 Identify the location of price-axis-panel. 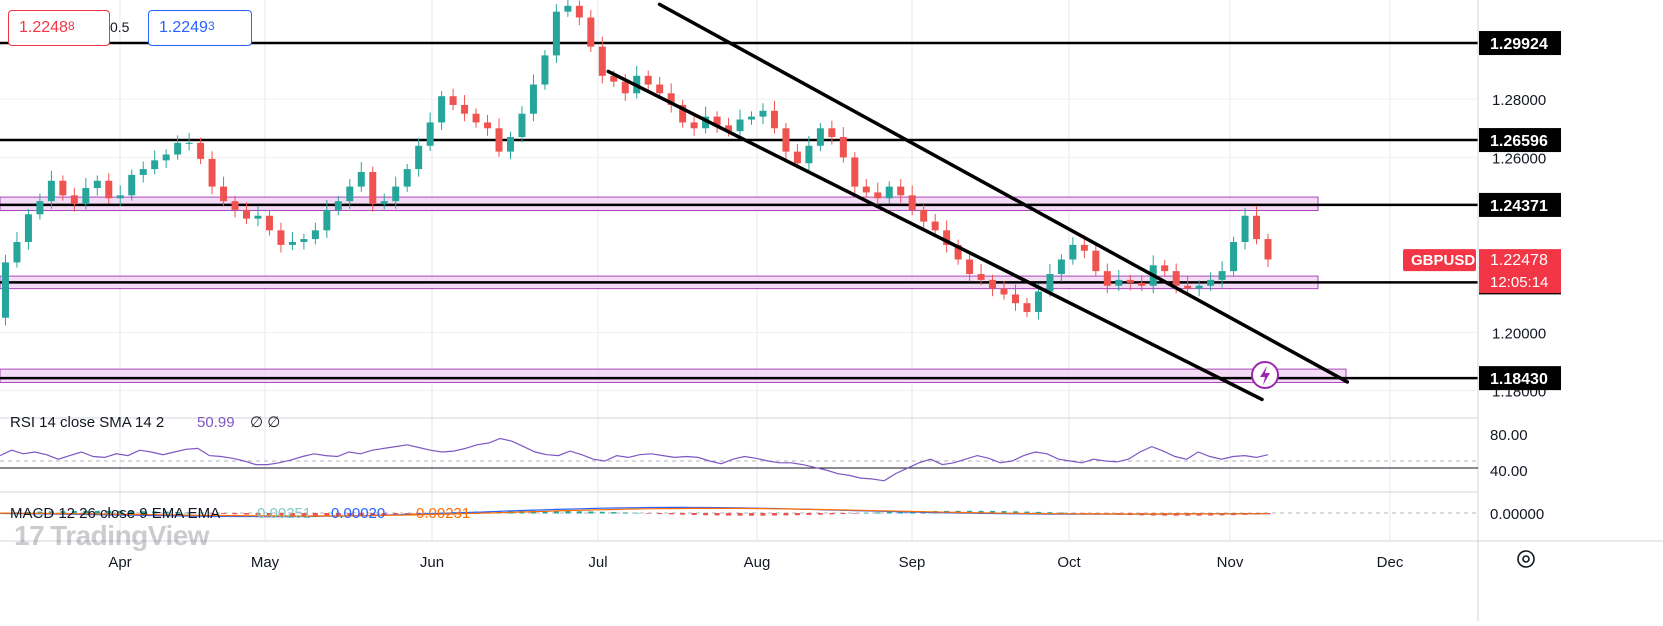
(1570, 310).